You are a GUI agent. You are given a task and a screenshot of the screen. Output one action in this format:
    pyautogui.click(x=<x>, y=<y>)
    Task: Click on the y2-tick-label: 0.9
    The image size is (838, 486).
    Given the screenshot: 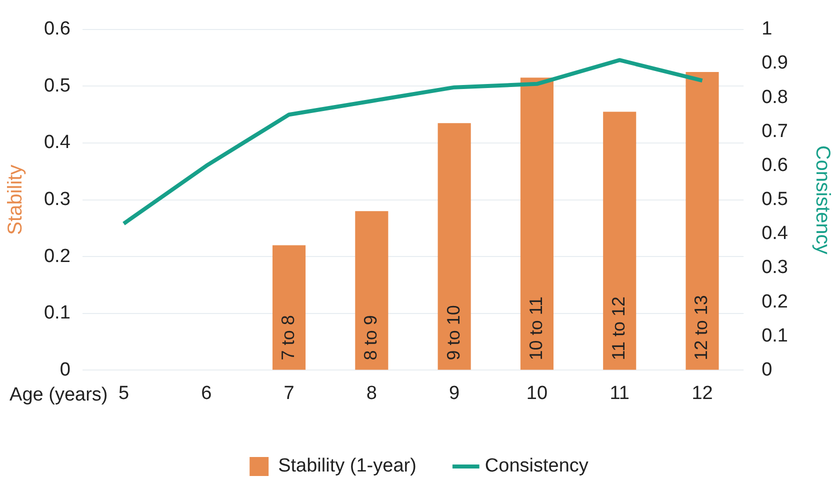 What is the action you would take?
    pyautogui.click(x=775, y=63)
    